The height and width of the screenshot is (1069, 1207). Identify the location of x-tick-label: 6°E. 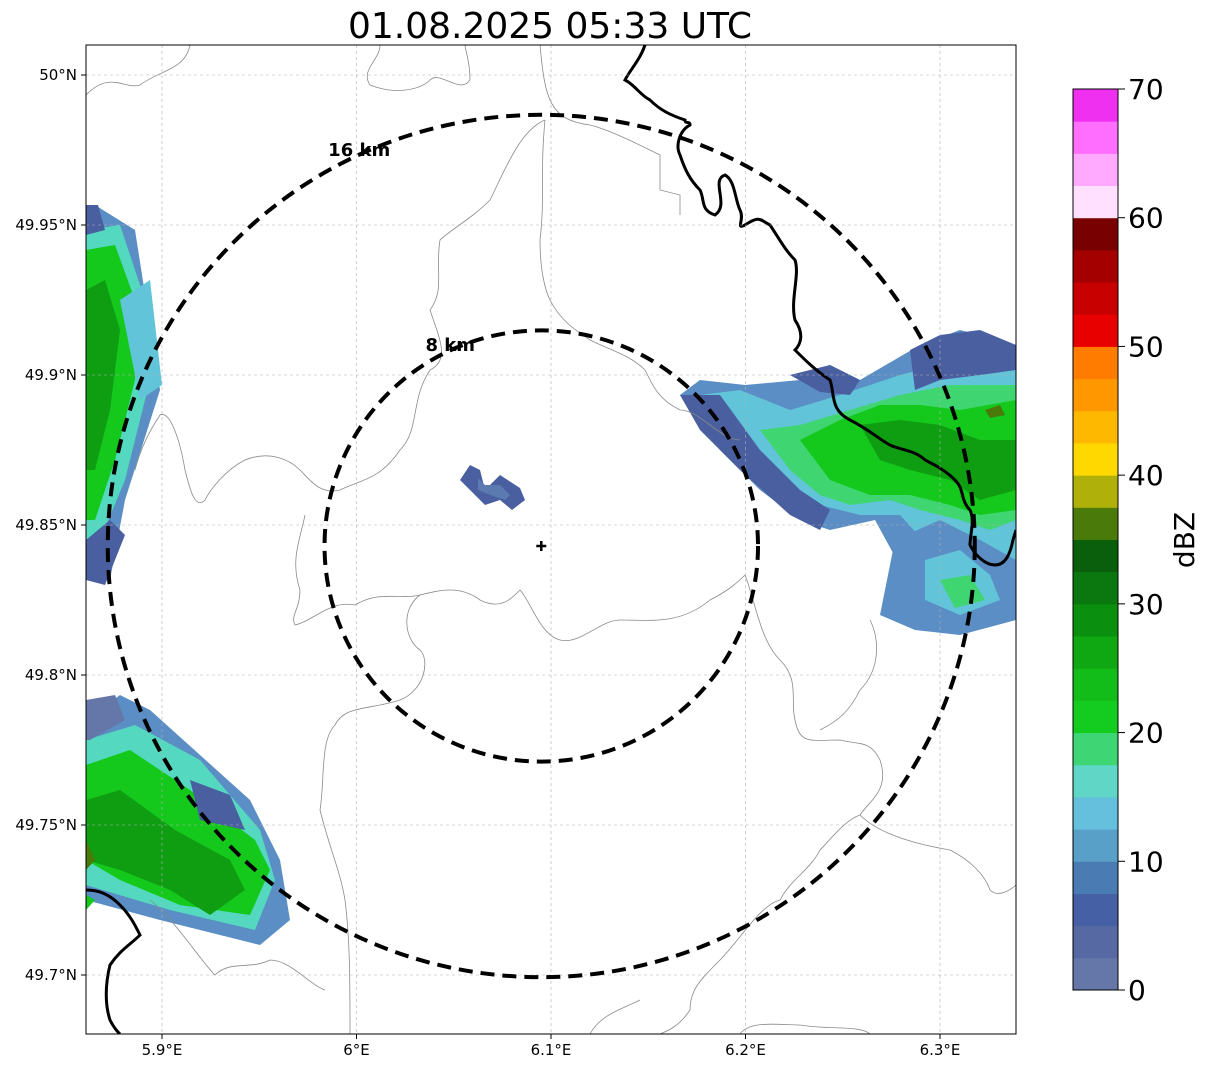
(356, 1050).